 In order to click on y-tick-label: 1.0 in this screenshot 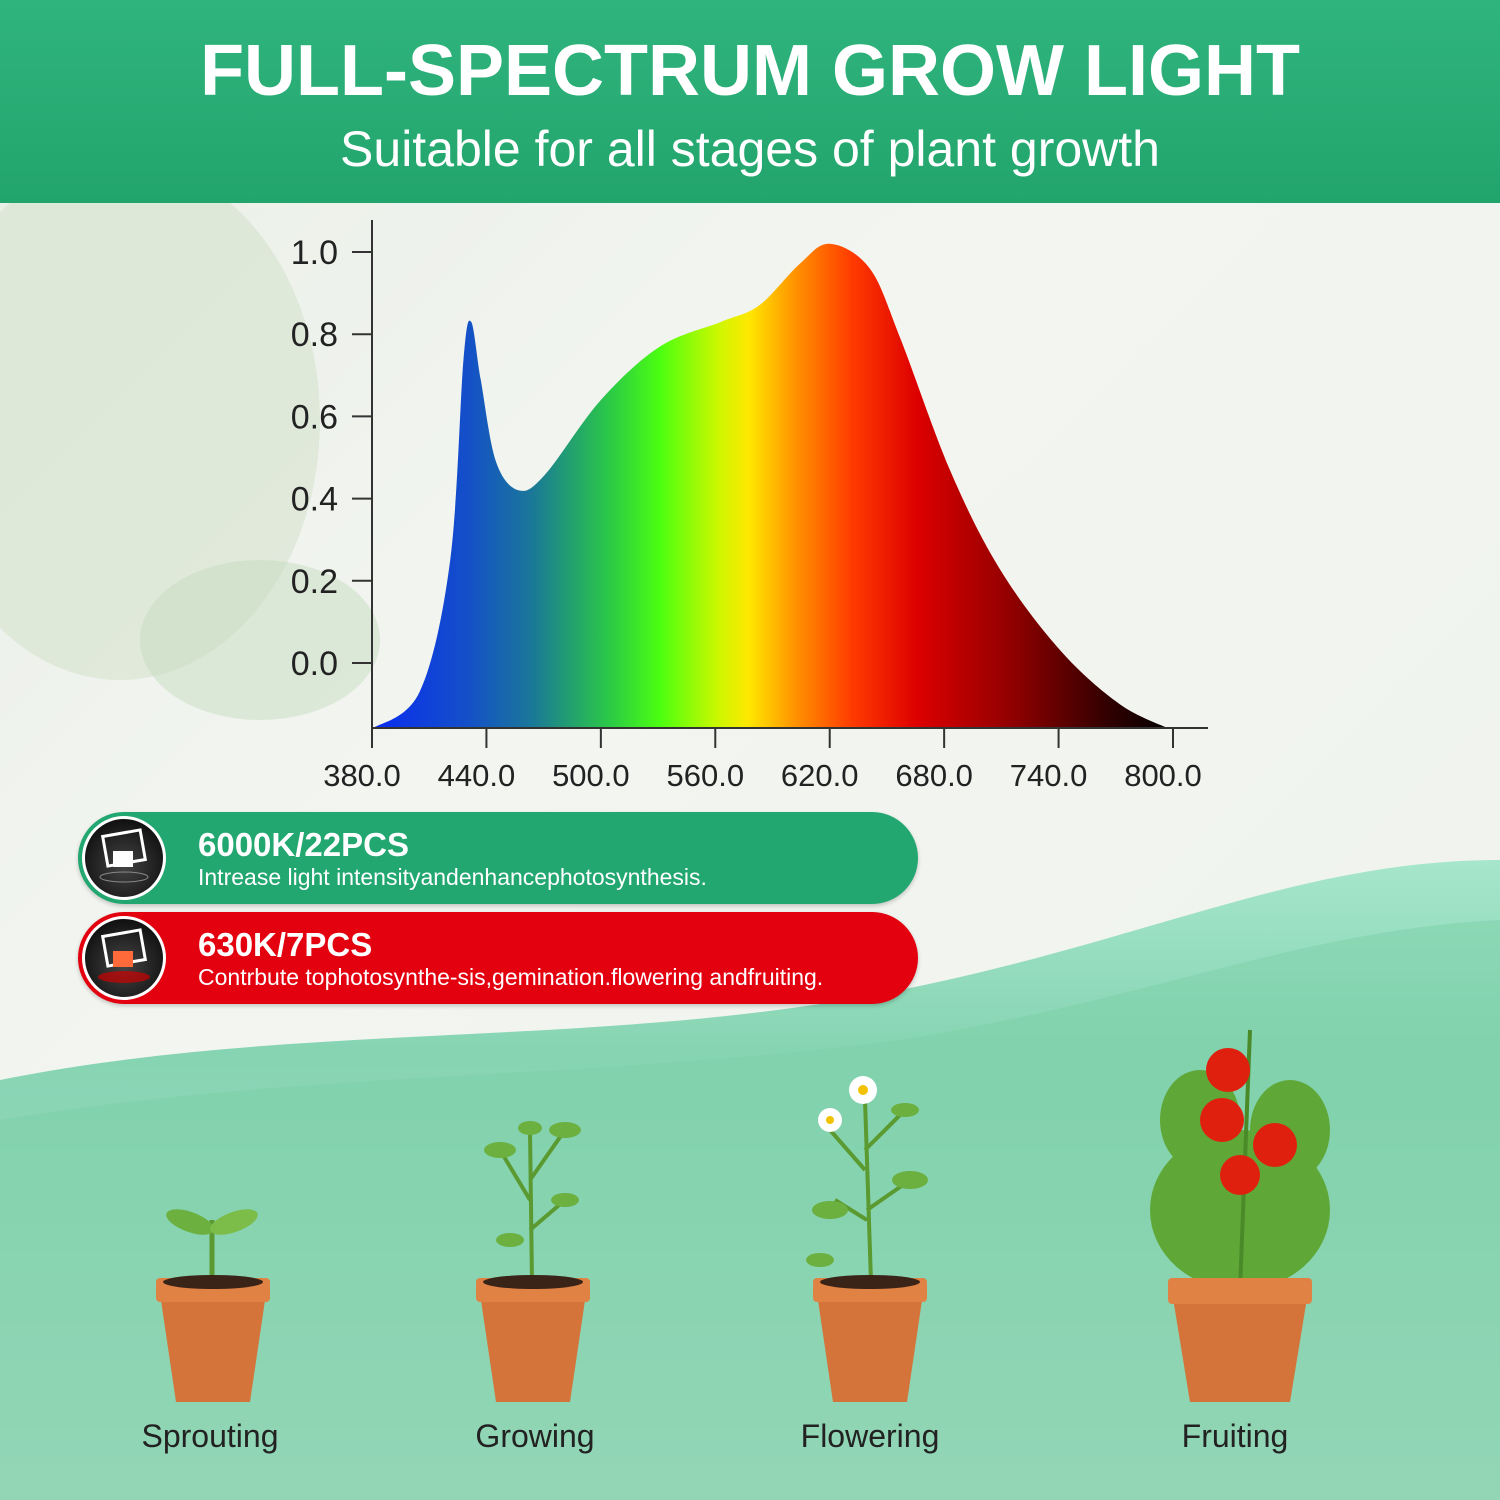, I will do `click(314, 253)`.